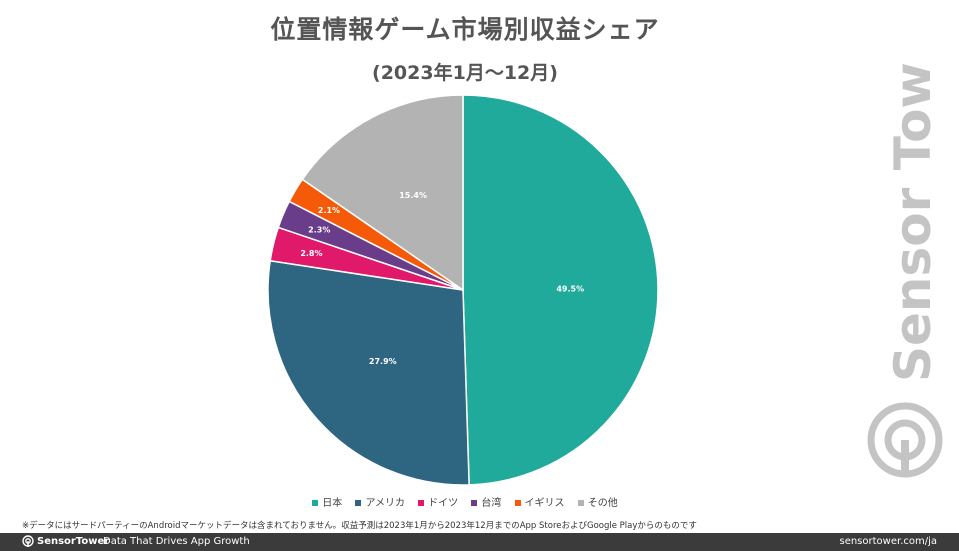 This screenshot has height=551, width=959. I want to click on footer-brand: SensorTower, so click(65, 541).